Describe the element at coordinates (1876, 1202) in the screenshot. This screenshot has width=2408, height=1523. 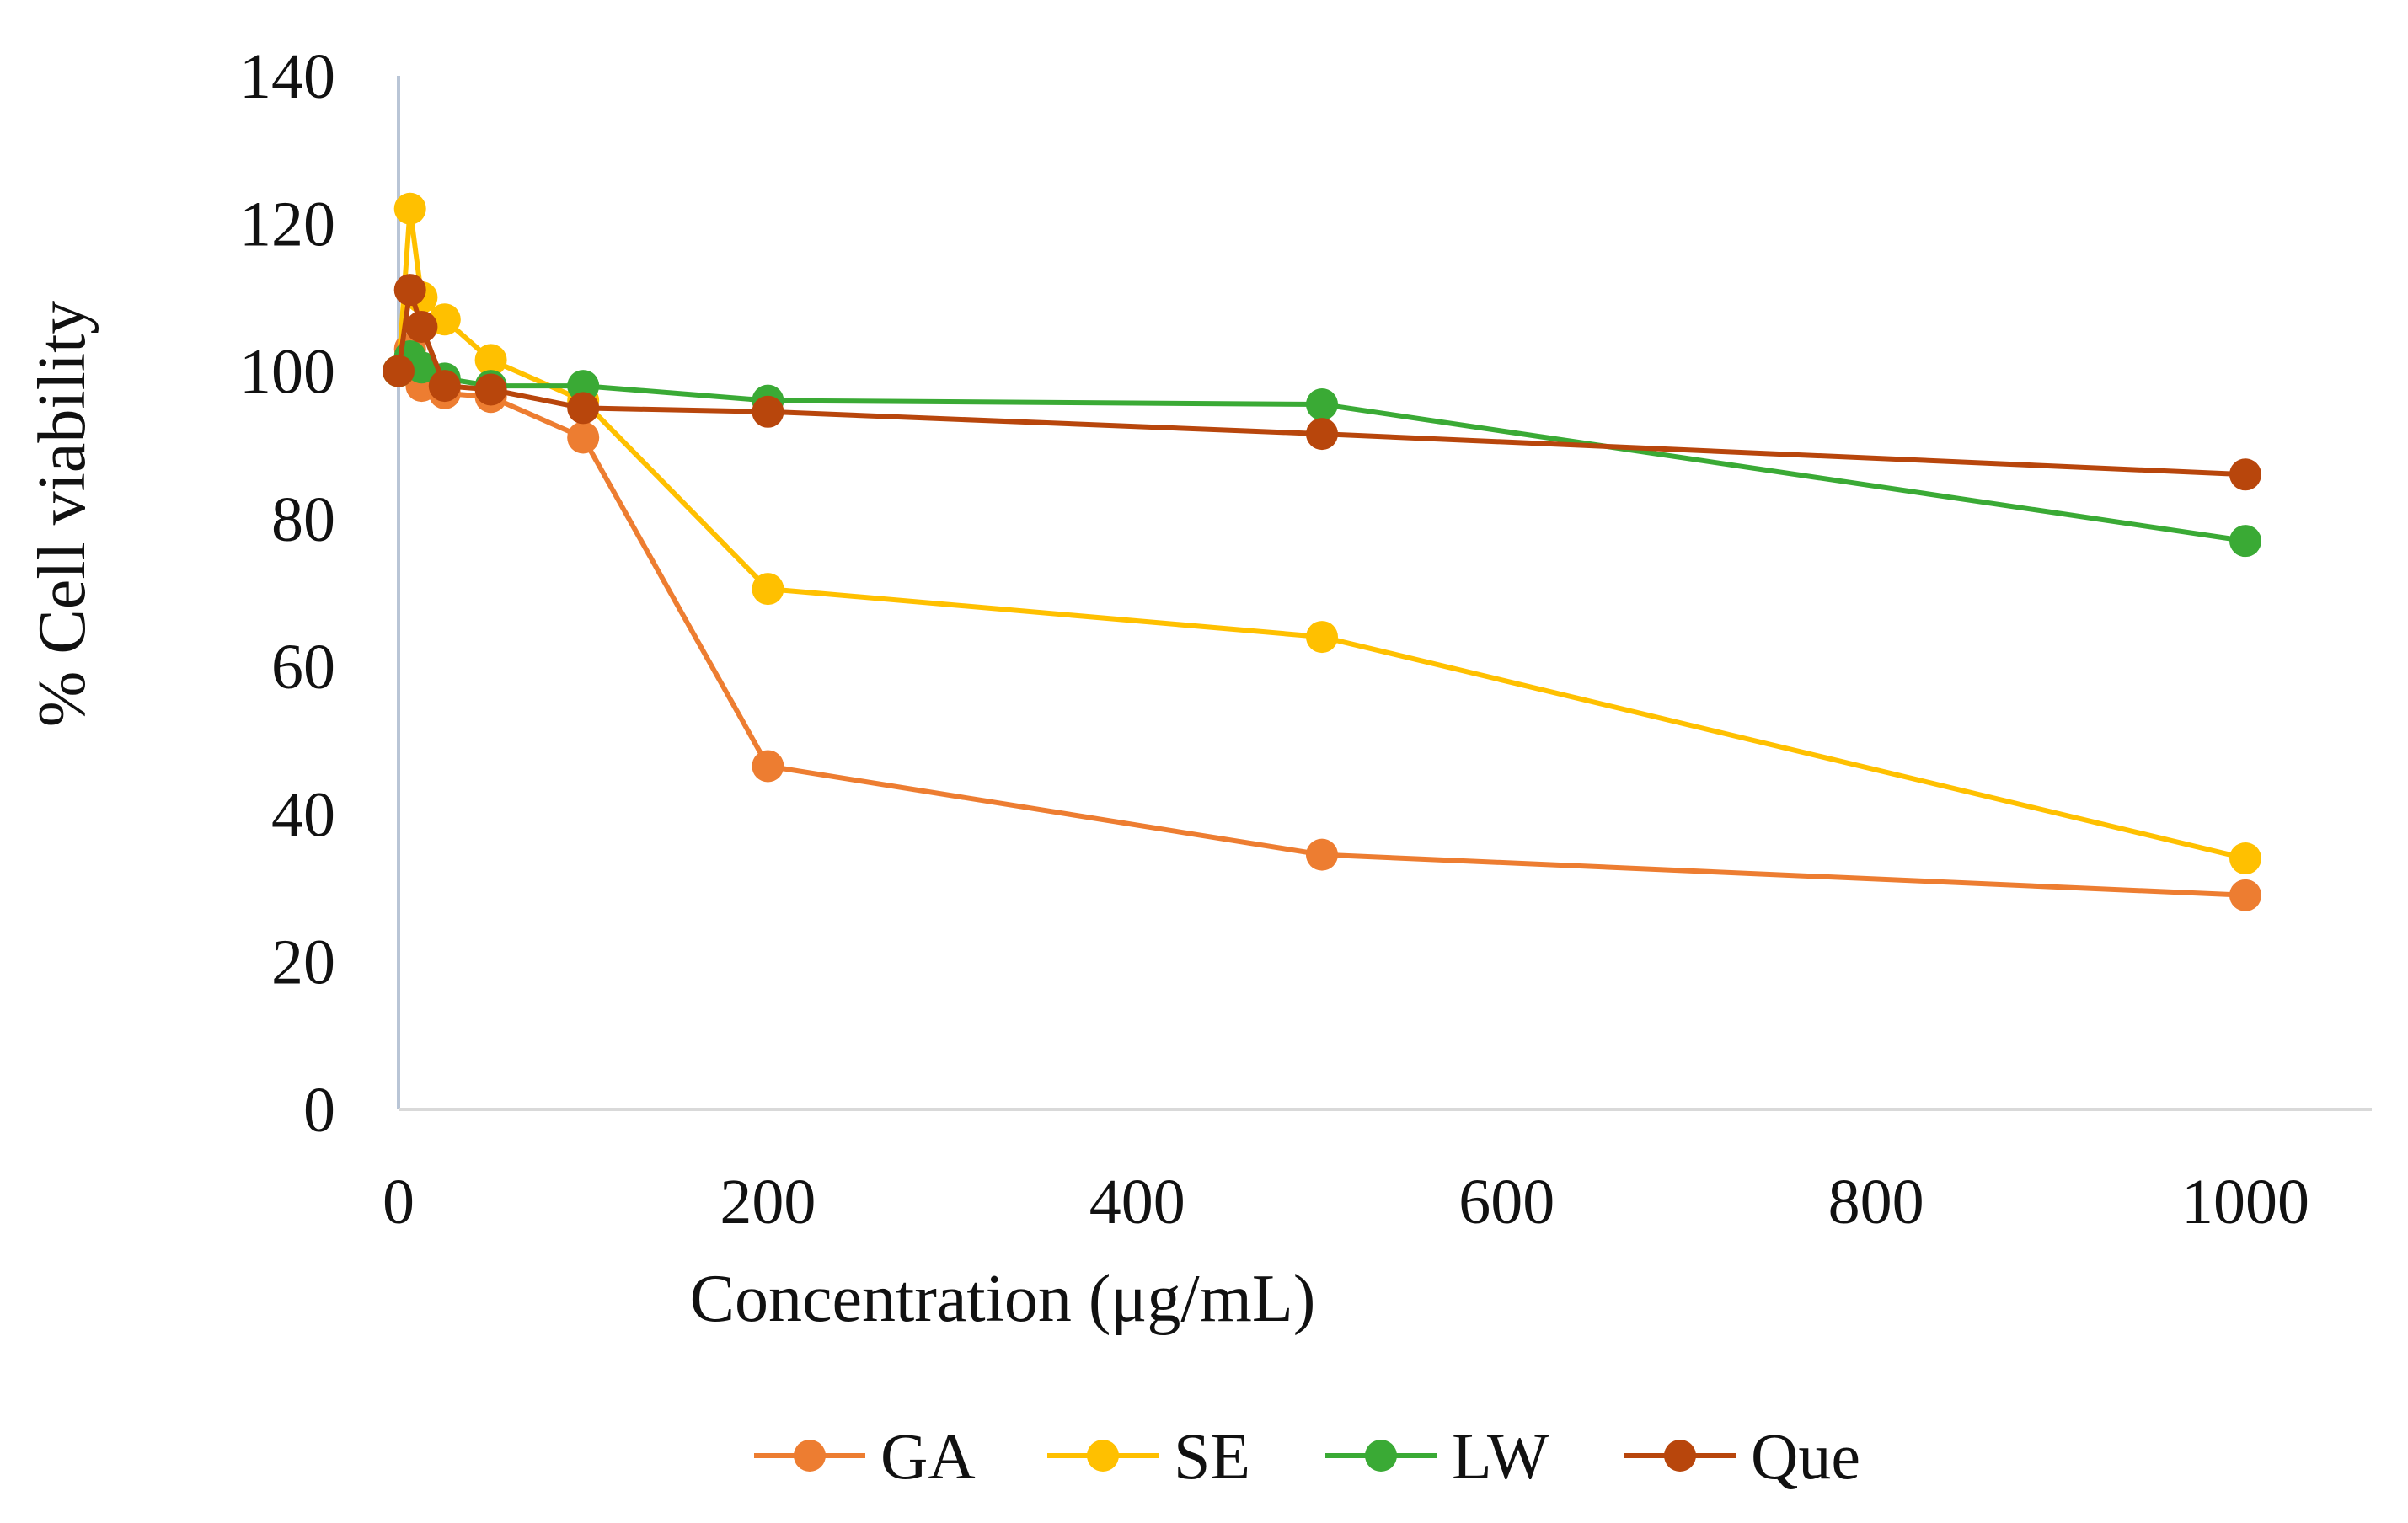
I see `x-tick-label: 800` at that location.